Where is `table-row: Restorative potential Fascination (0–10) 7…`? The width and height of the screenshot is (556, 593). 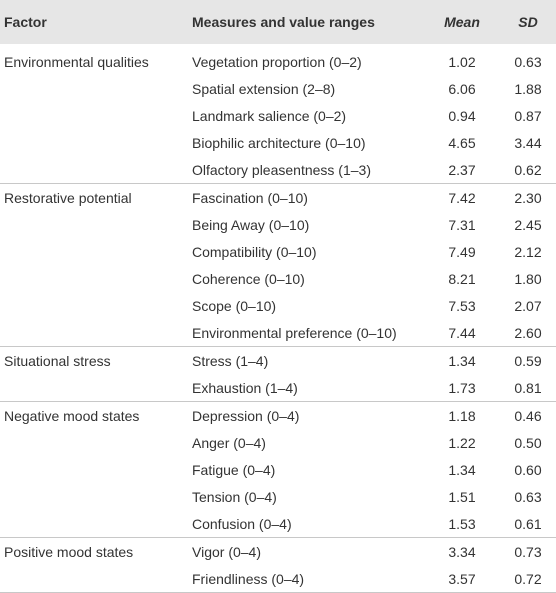
table-row: Restorative potential Fascination (0–10) 7… is located at coordinates (278, 198).